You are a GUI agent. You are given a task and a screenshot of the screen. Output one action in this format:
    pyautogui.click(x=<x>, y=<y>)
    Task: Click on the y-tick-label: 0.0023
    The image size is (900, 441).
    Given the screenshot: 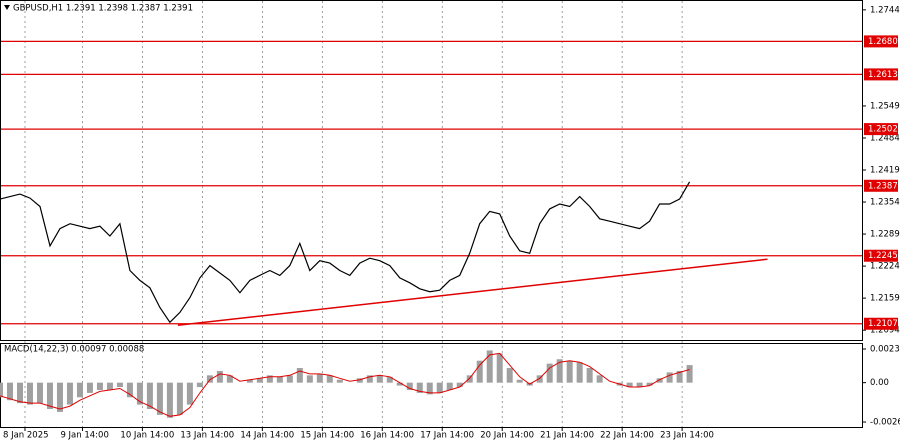 What is the action you would take?
    pyautogui.click(x=885, y=350)
    